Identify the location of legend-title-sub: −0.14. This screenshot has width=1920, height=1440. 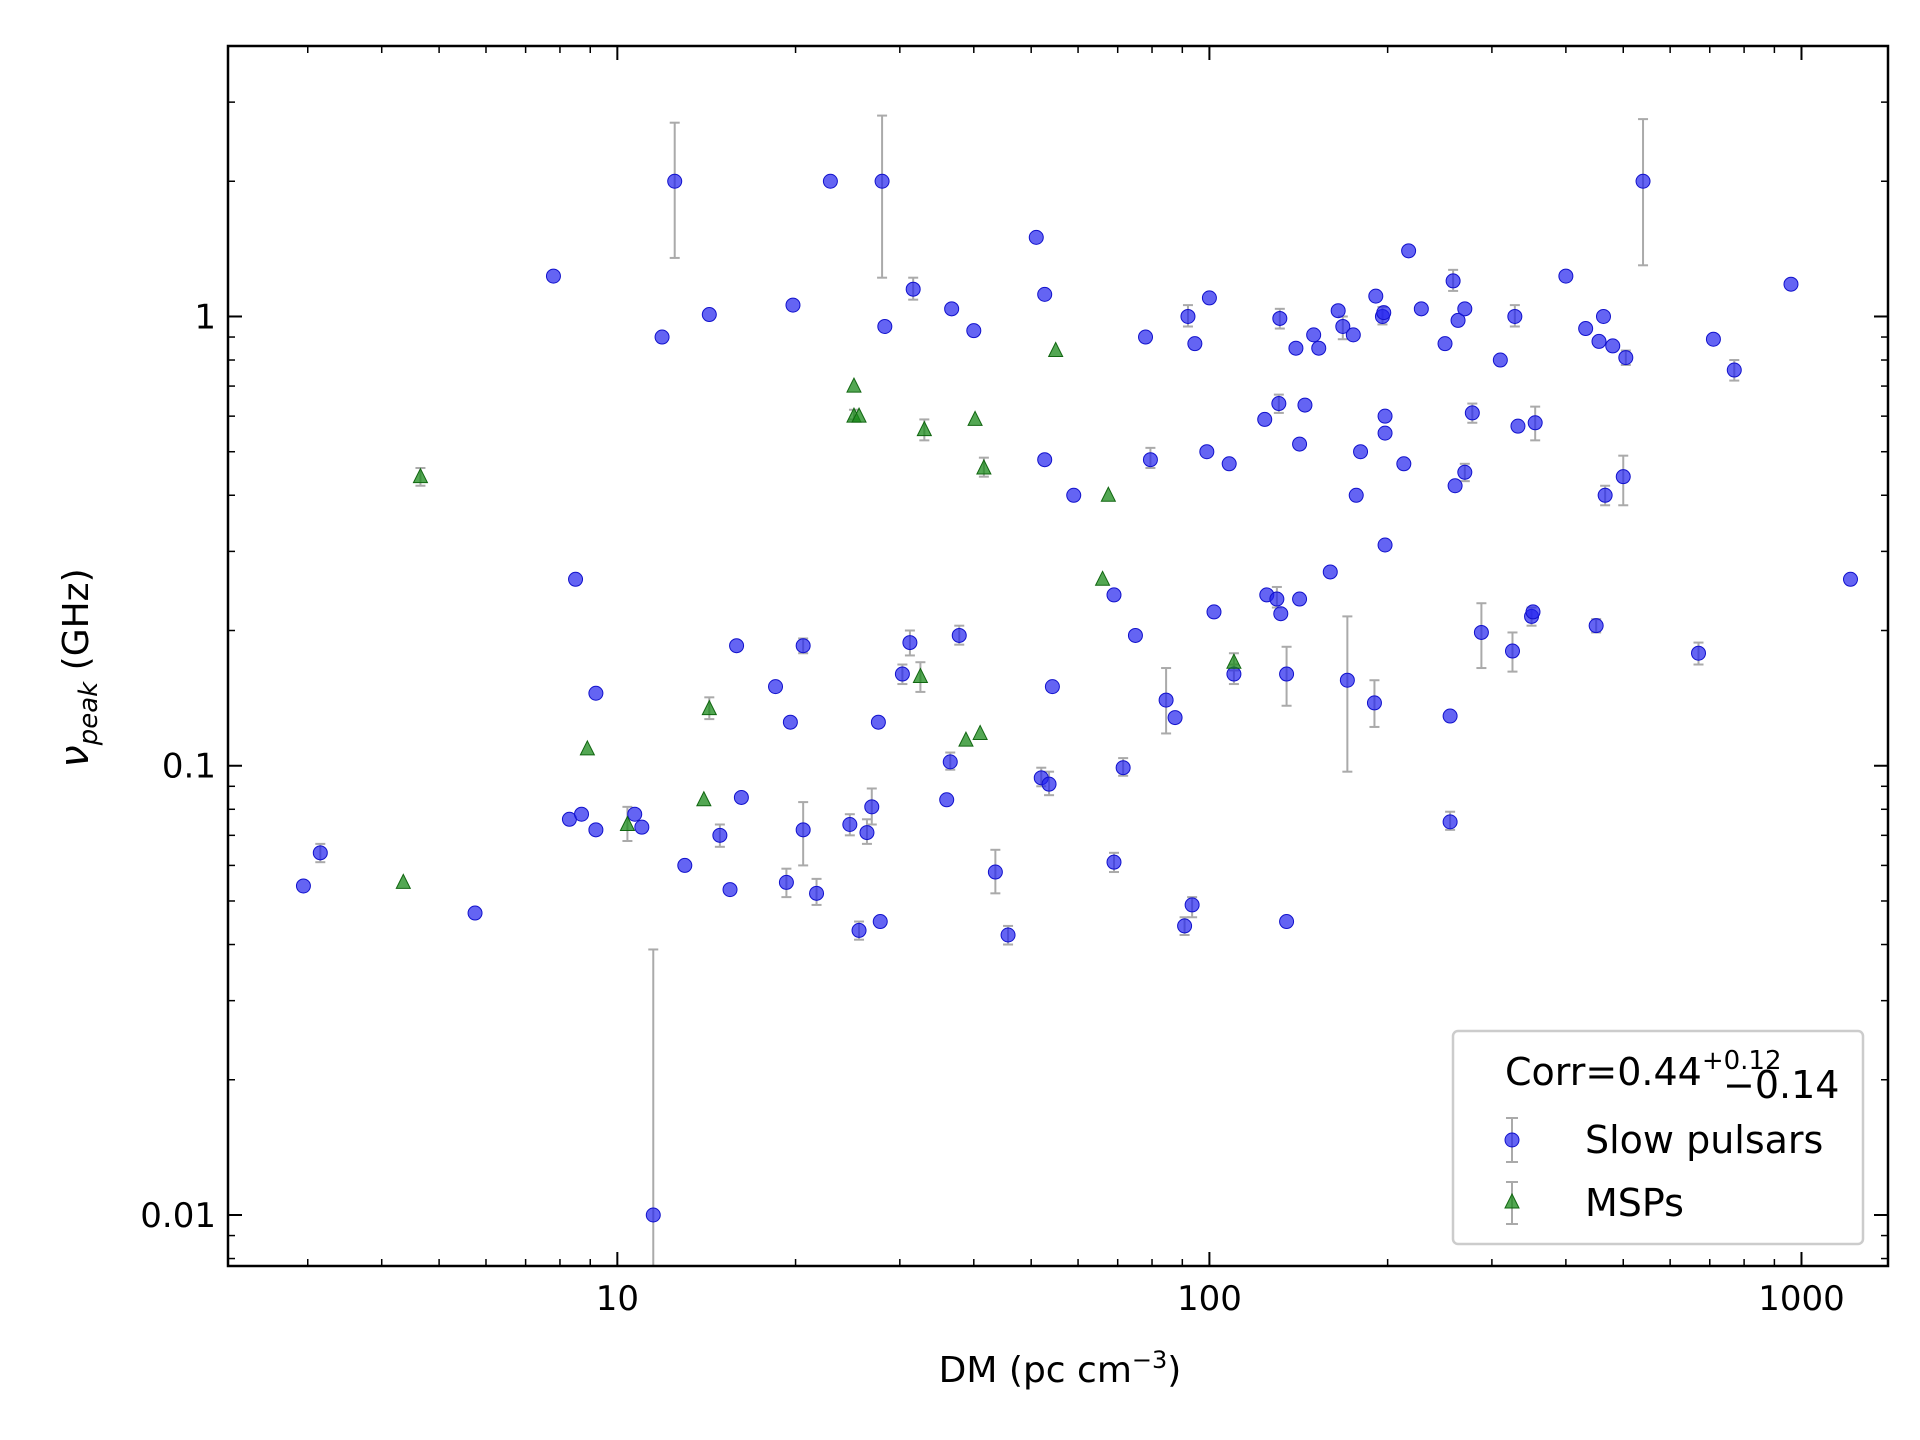
(1781, 1085).